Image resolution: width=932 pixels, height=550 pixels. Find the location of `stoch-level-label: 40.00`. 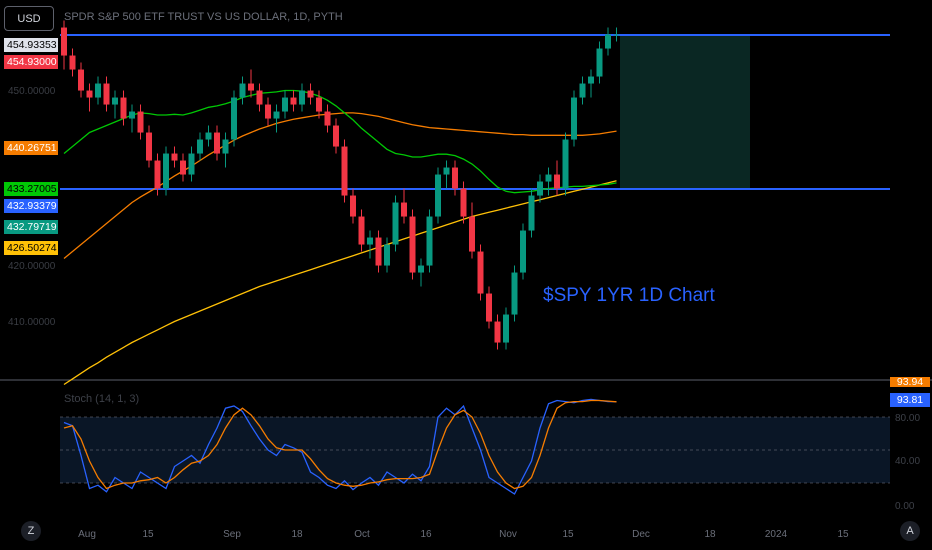

stoch-level-label: 40.00 is located at coordinates (908, 461).